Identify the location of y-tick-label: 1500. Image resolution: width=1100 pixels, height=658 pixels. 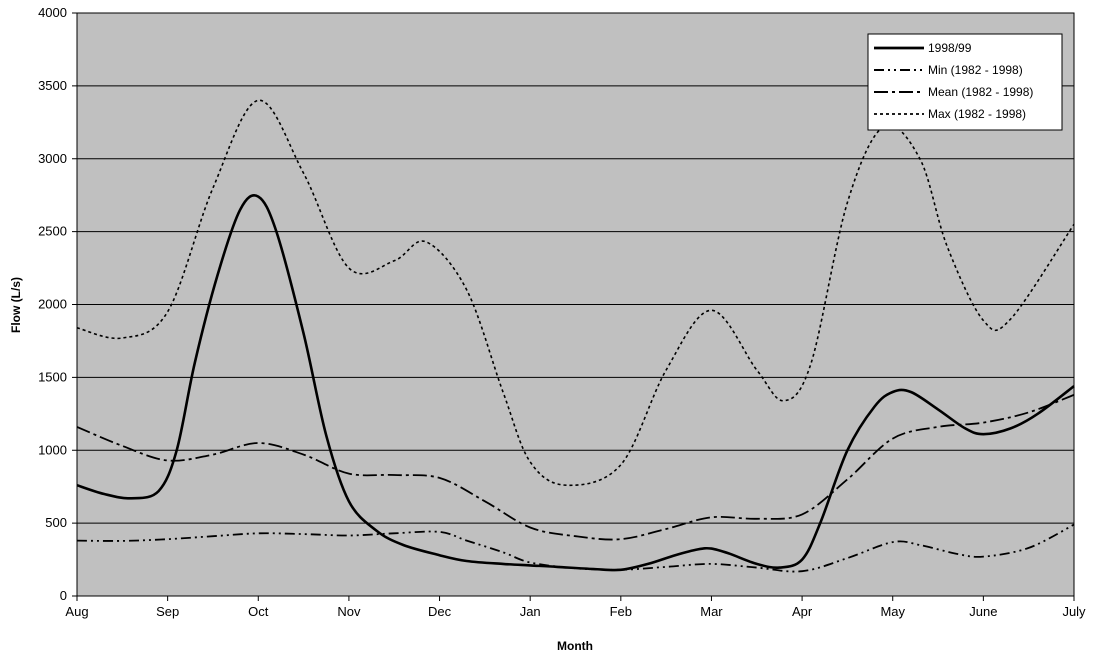
(52, 376).